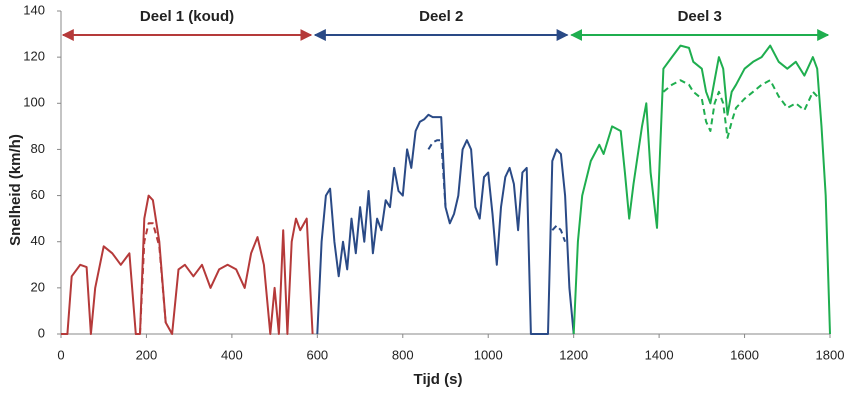 This screenshot has width=850, height=400. What do you see at coordinates (38, 286) in the screenshot?
I see `y-tick-label: 20` at bounding box center [38, 286].